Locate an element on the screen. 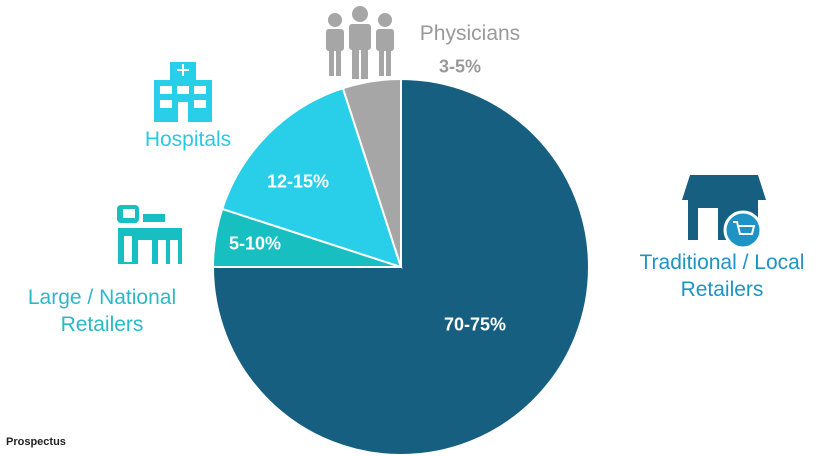  category-label: Physicians is located at coordinates (470, 33).